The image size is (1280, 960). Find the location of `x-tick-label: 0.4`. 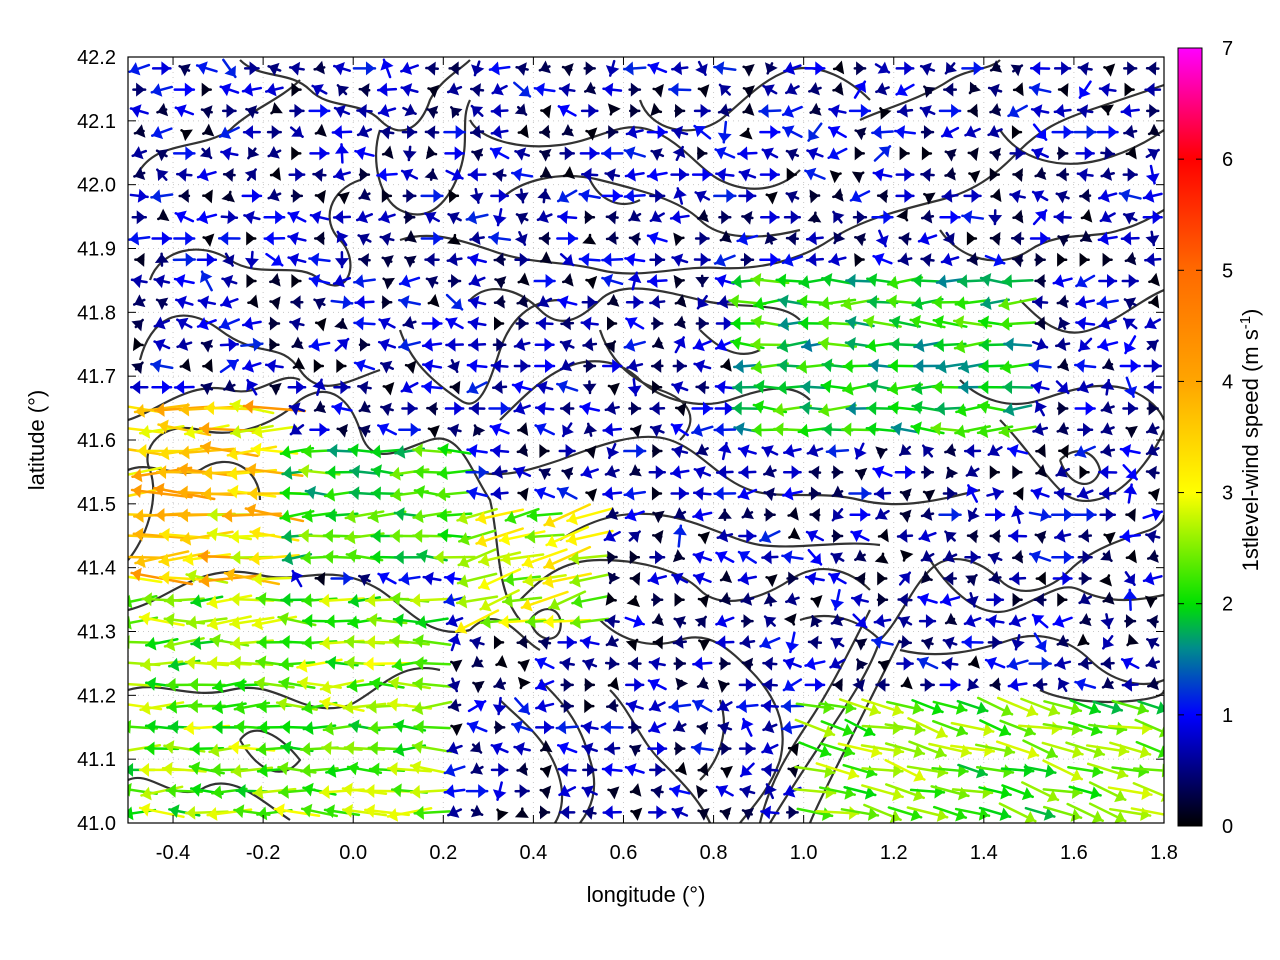

x-tick-label: 0.4 is located at coordinates (533, 853).